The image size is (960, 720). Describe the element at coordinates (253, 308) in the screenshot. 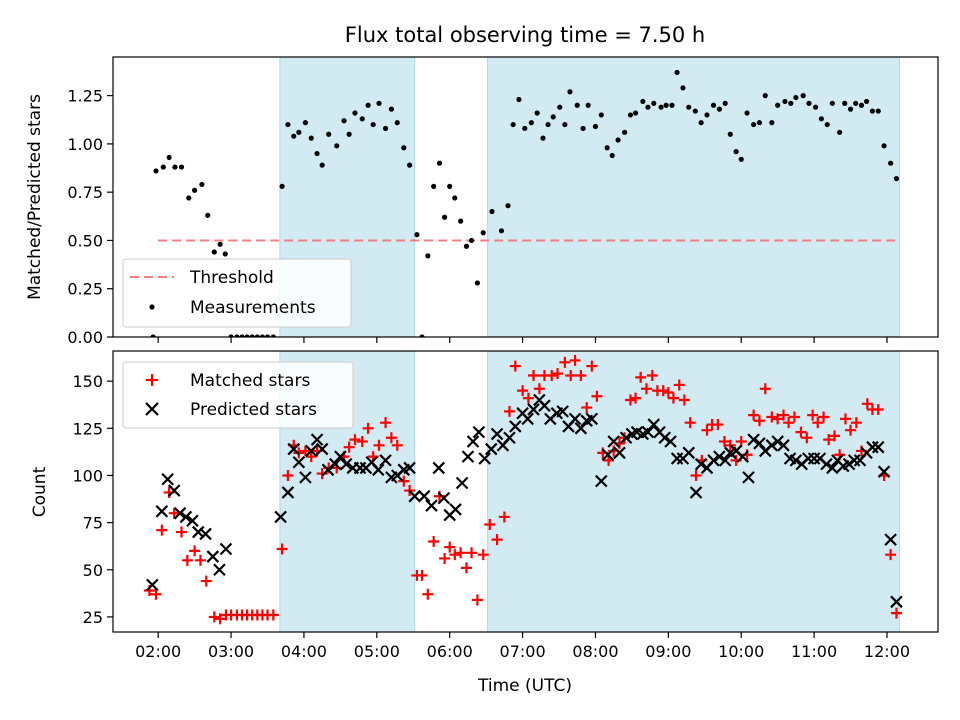

I see `legend-measurements-label: Measurements` at that location.